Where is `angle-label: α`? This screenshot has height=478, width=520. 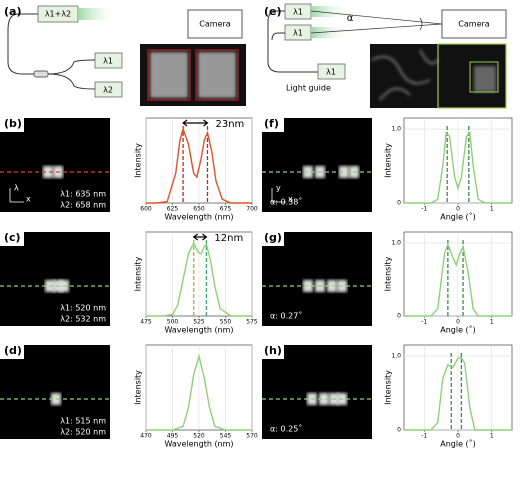 angle-label: α is located at coordinates (350, 18).